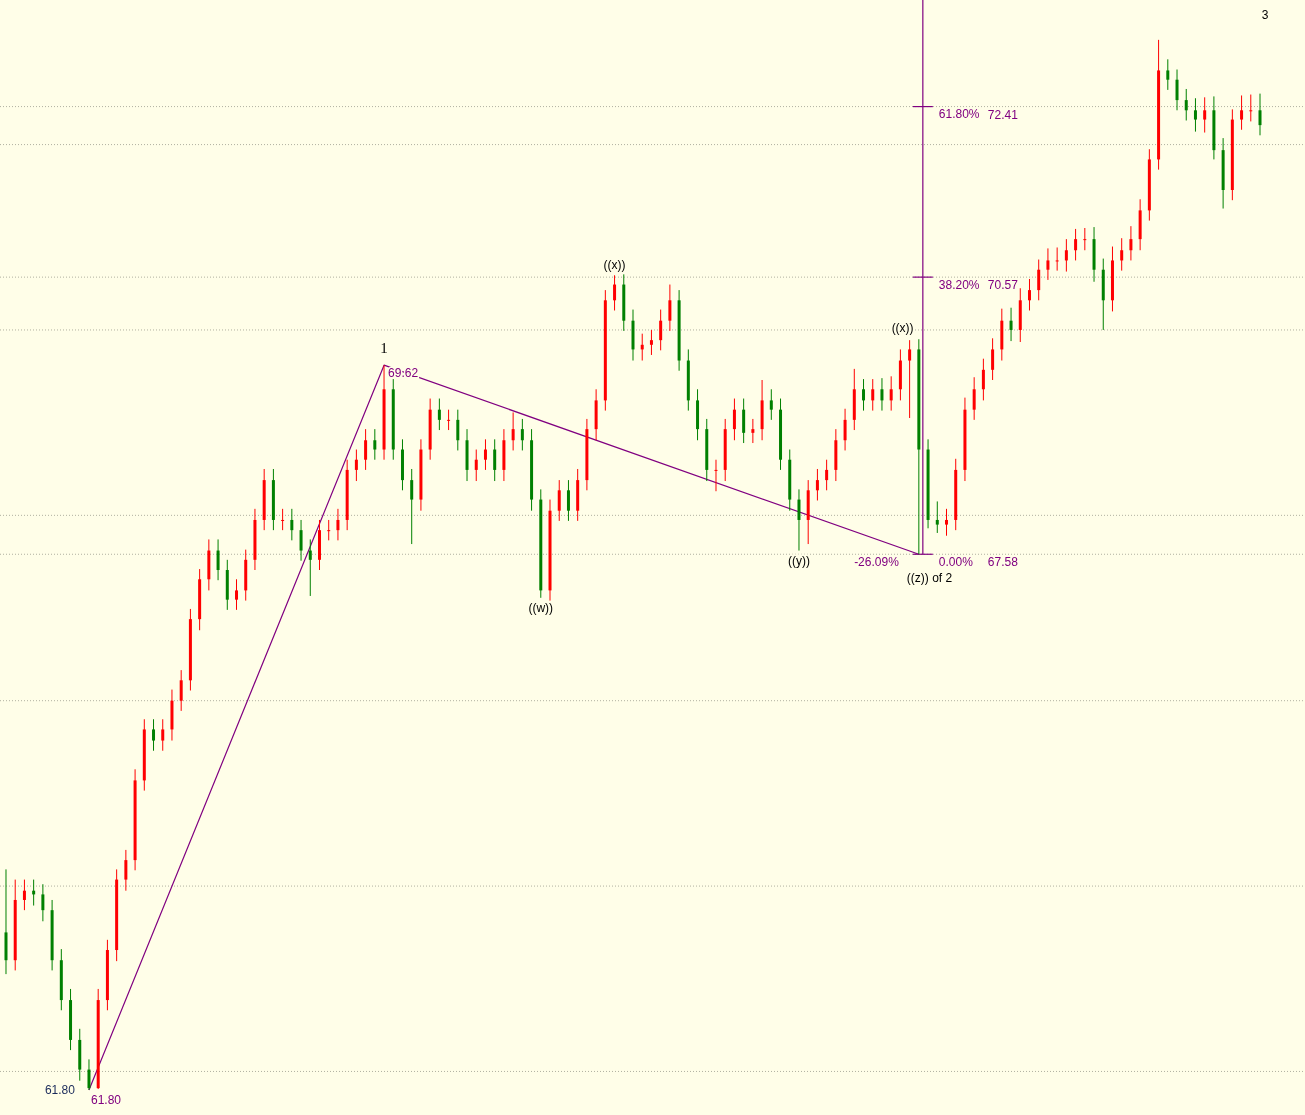  What do you see at coordinates (798, 560) in the screenshot?
I see `annotation: ((y))` at bounding box center [798, 560].